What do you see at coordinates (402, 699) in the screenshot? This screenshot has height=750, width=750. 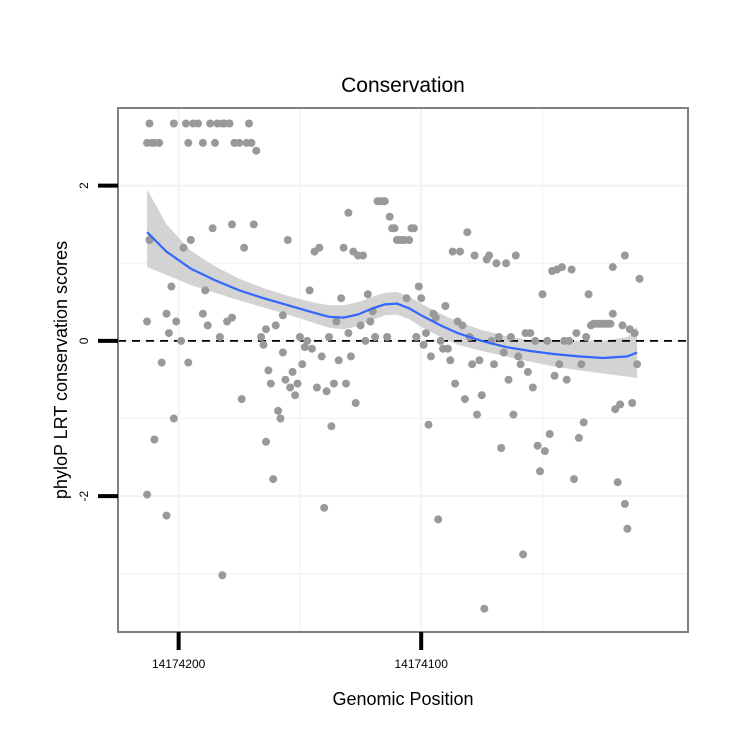 I see `x-axis-title: Genomic Position` at bounding box center [402, 699].